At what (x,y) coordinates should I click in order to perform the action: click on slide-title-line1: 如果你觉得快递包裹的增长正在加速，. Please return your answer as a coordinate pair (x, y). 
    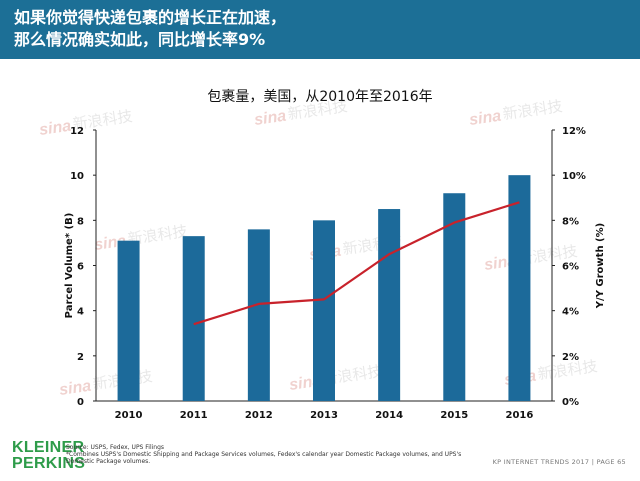
    Looking at the image, I should click on (150, 17).